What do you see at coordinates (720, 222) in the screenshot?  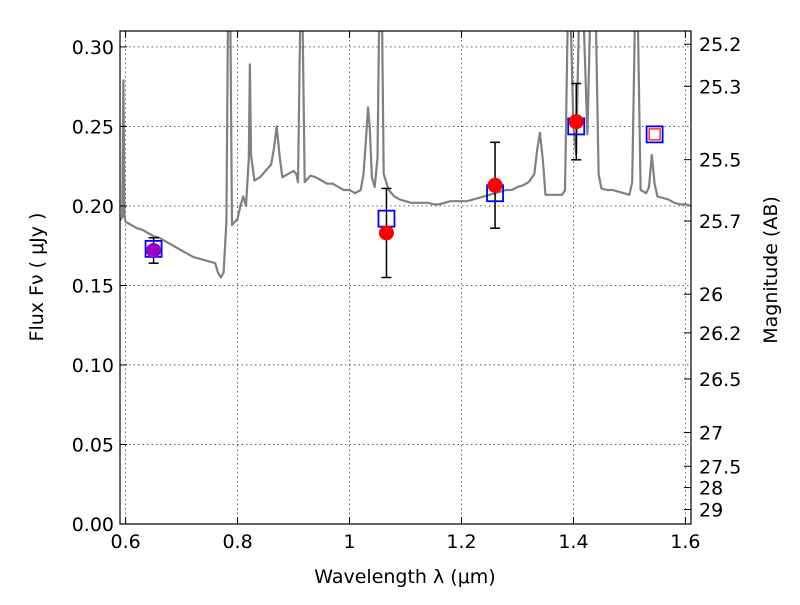 I see `y2-tick-label: 25.7` at bounding box center [720, 222].